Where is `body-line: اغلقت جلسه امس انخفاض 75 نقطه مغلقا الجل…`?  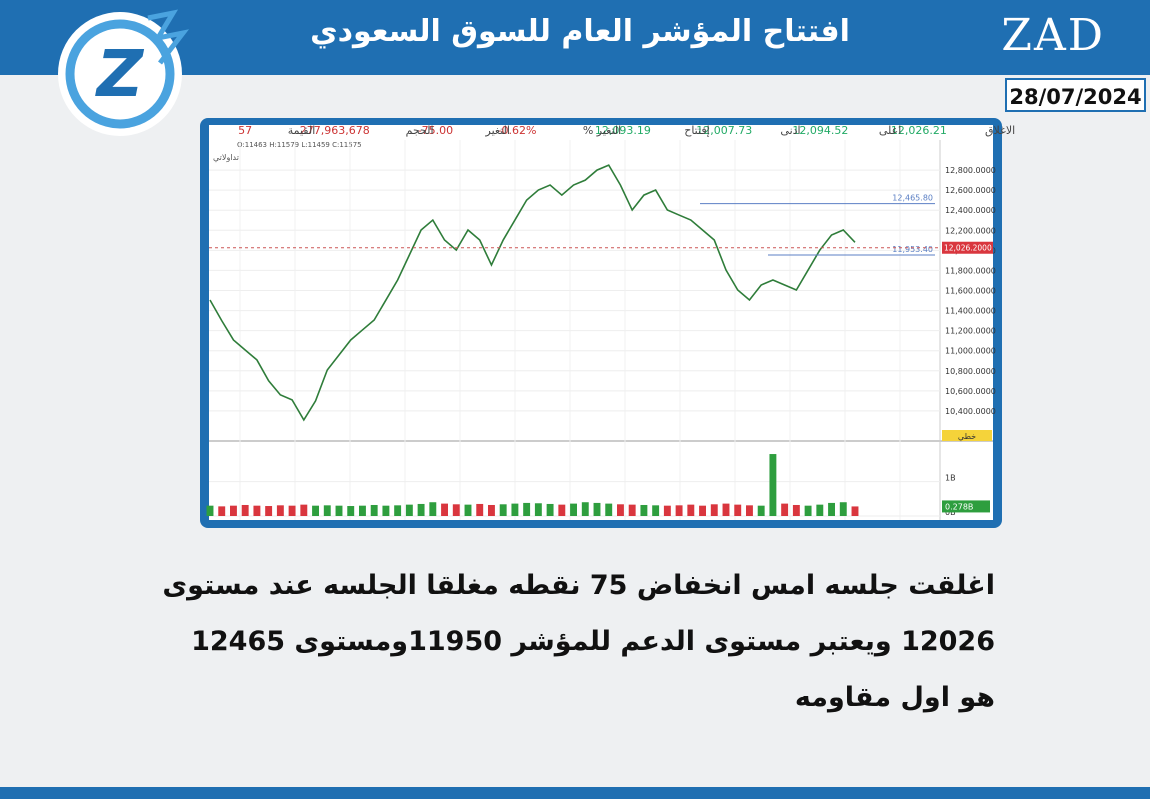 body-line: اغلقت جلسه امس انخفاض 75 نقطه مغلقا الجل… is located at coordinates (578, 585).